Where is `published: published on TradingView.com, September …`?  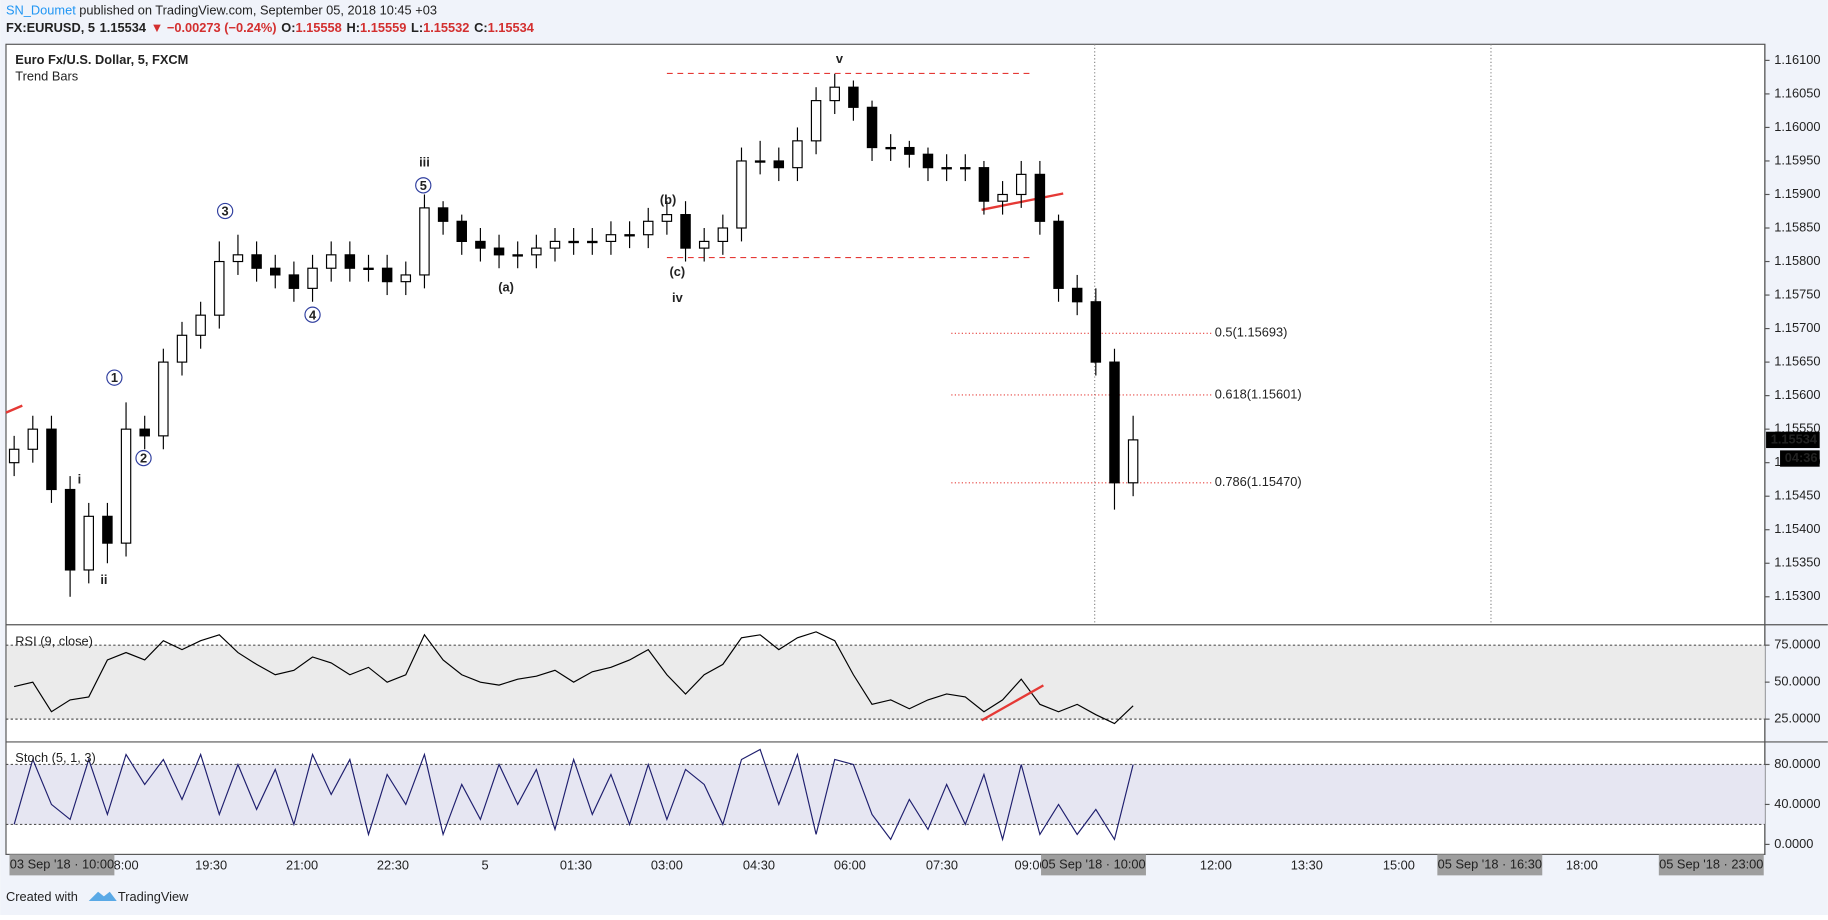 published: published on TradingView.com, September … is located at coordinates (258, 10).